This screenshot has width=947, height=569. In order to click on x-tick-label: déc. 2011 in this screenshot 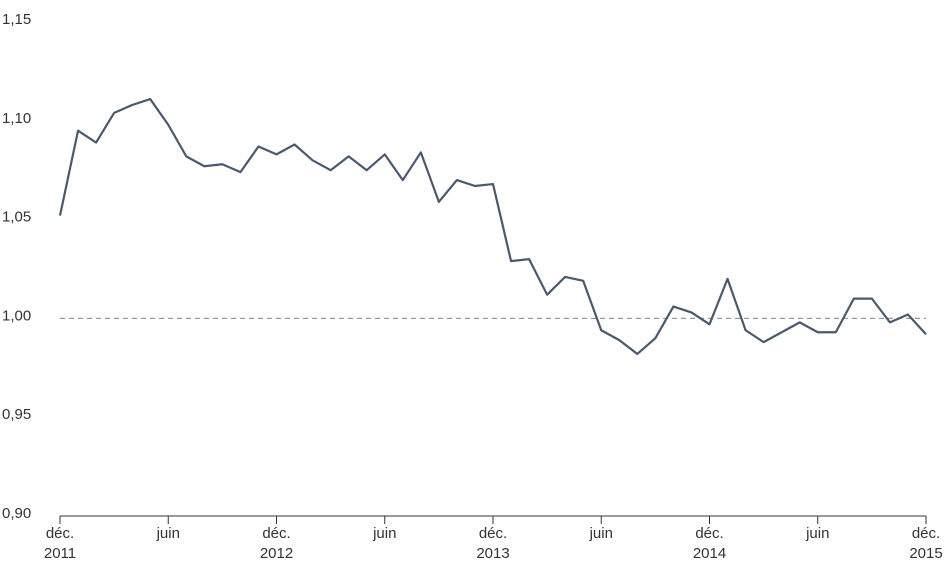, I will do `click(60, 543)`.